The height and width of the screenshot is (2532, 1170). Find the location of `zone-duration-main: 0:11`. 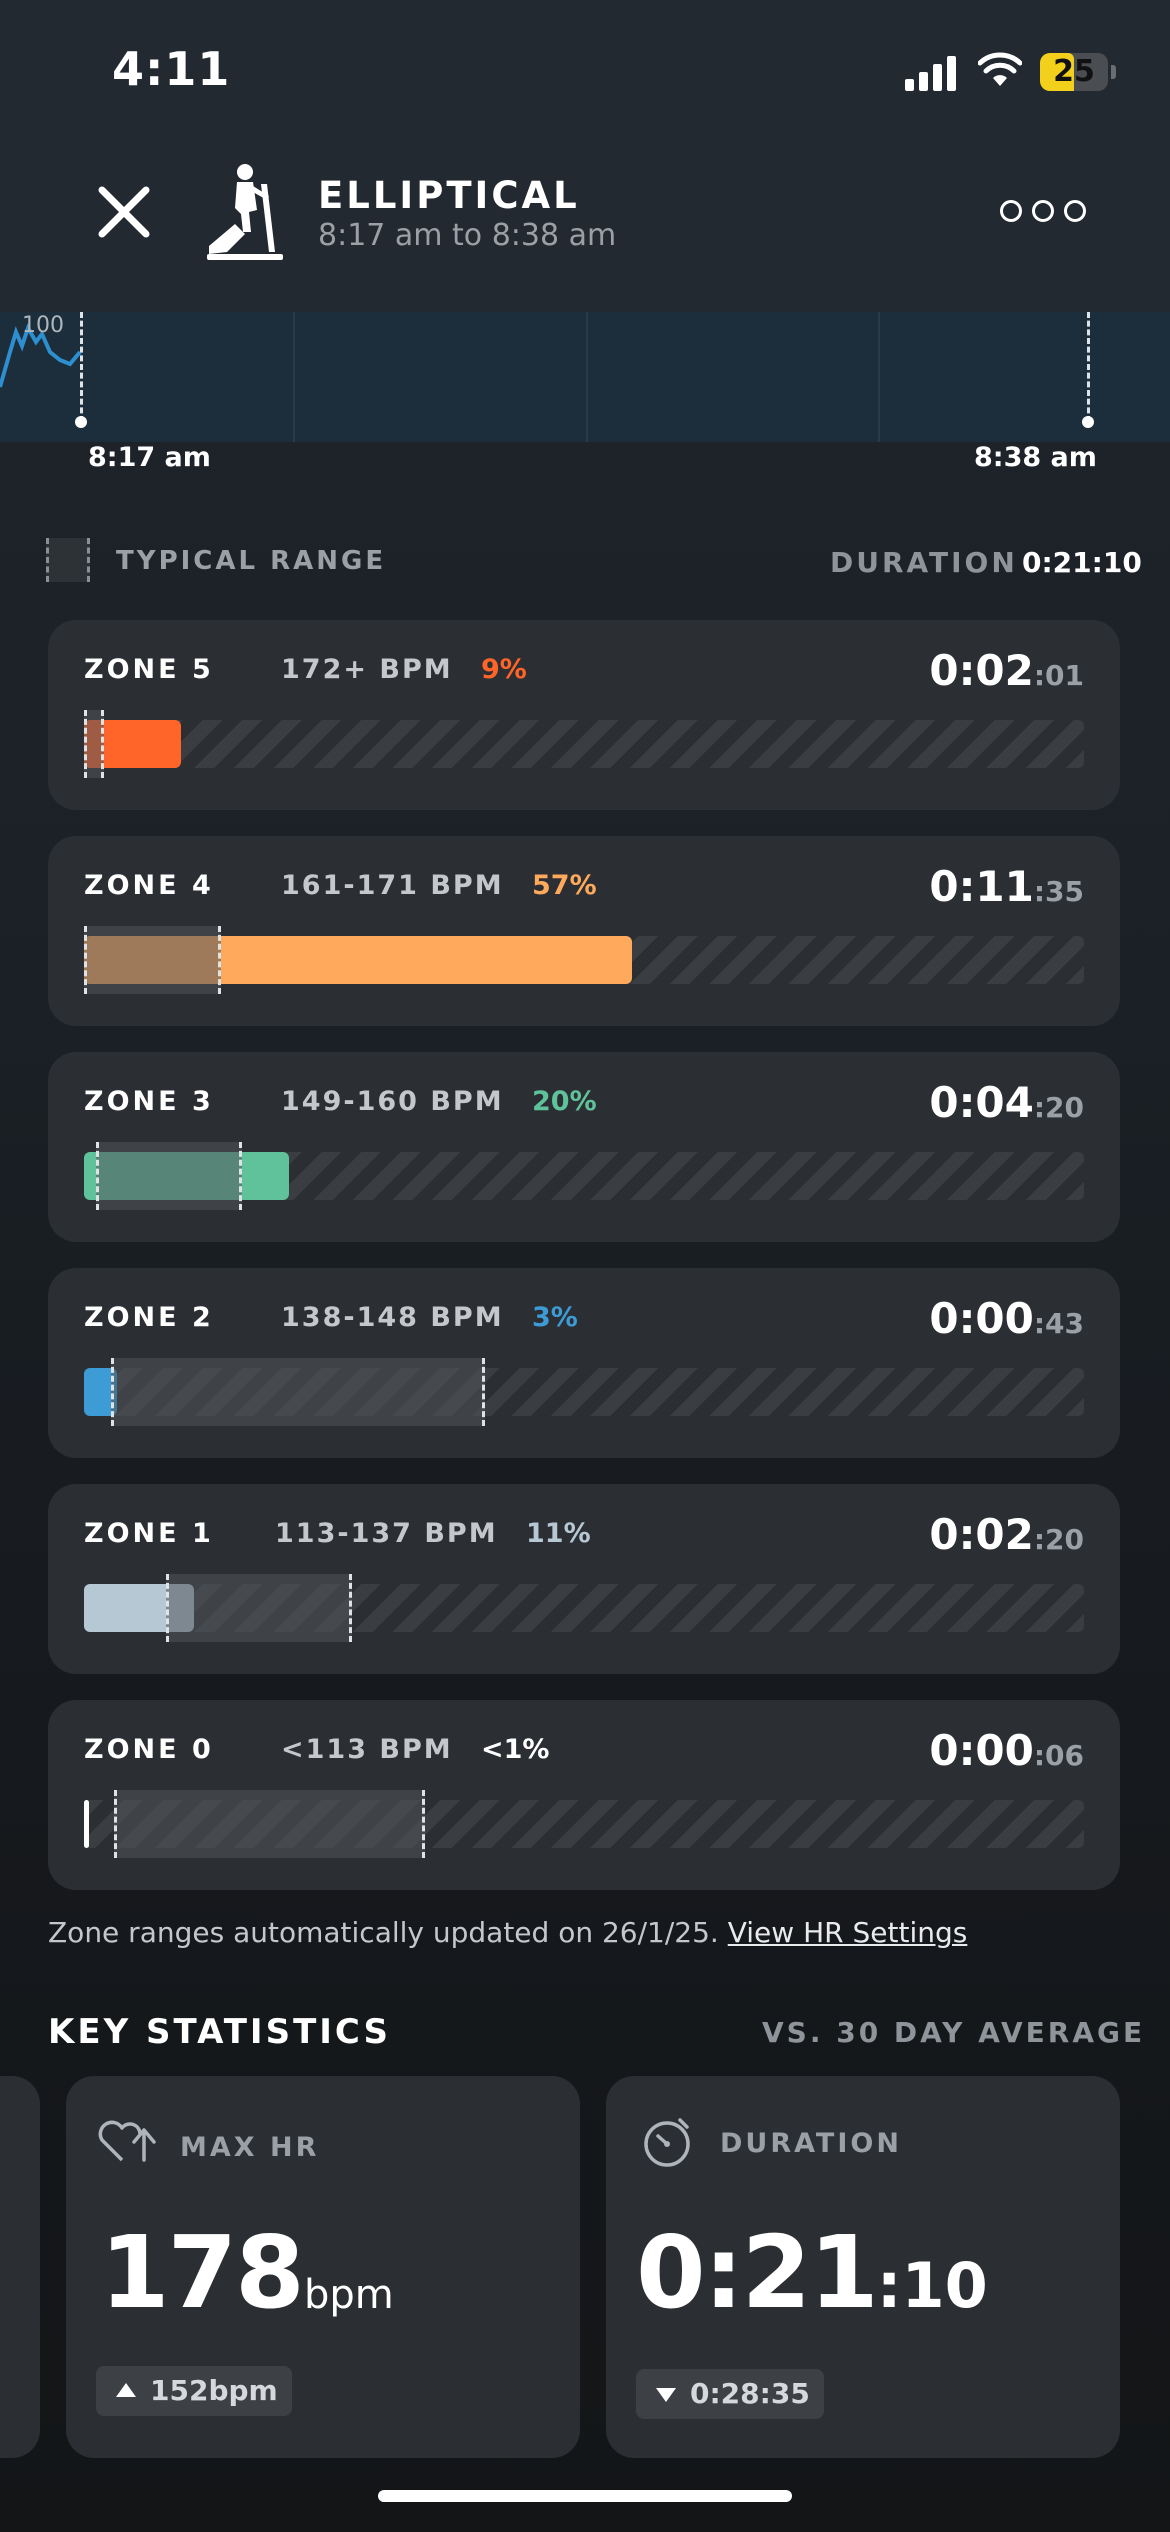

zone-duration-main: 0:11 is located at coordinates (981, 886).